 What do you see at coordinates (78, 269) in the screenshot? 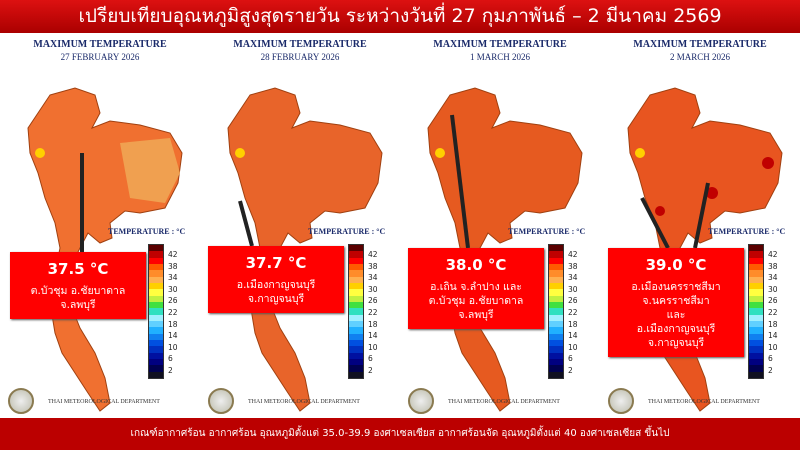
I see `max-temp-value: 37.5 °C` at bounding box center [78, 269].